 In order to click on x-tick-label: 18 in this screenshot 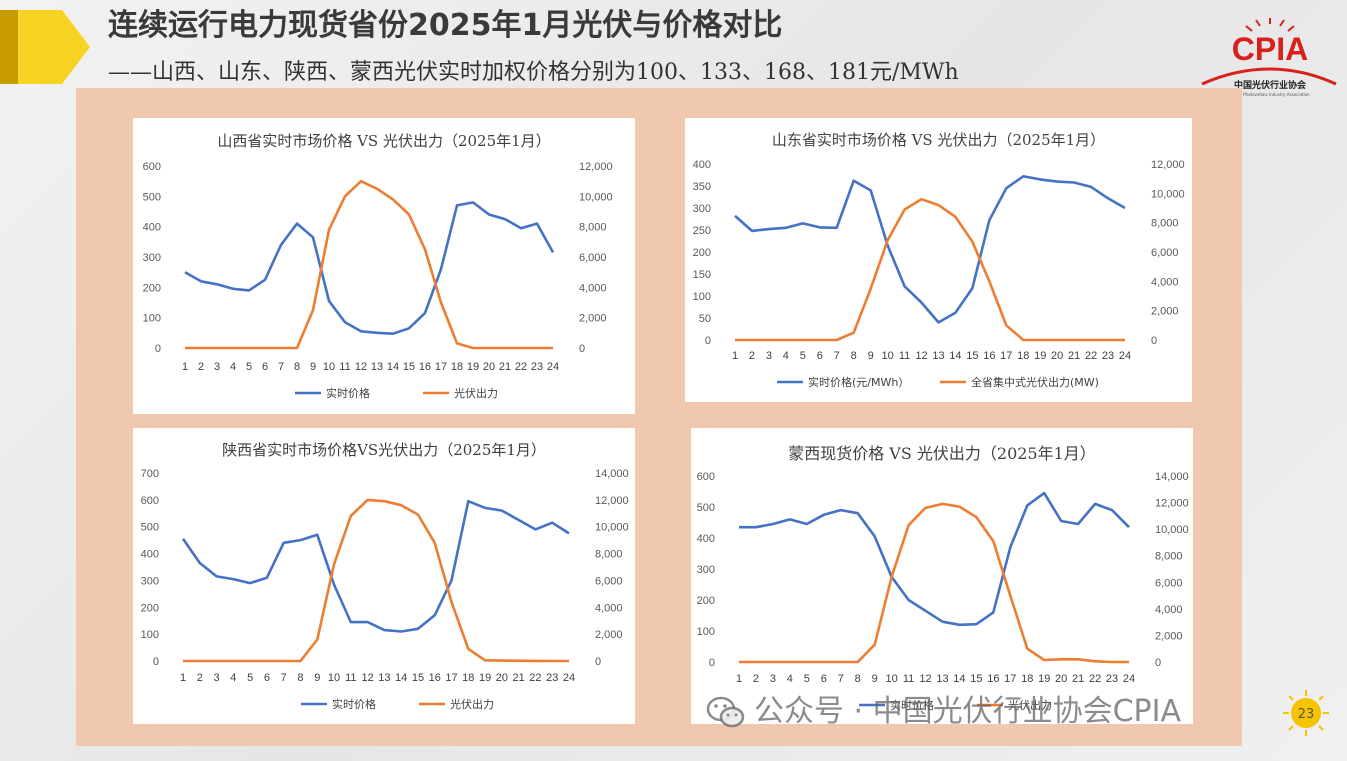, I will do `click(1023, 356)`.